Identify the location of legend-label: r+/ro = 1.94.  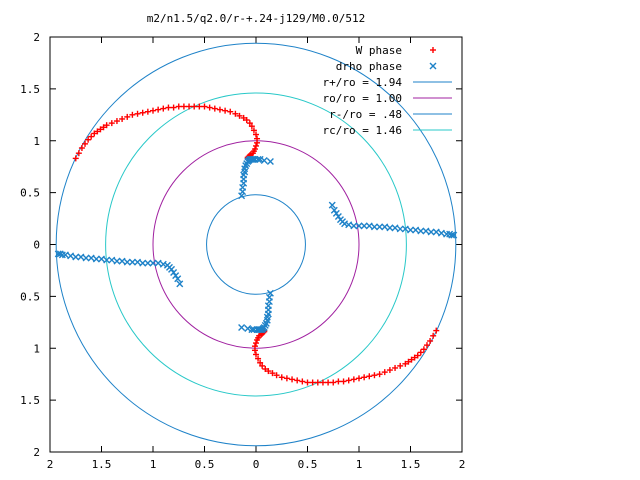
(363, 82).